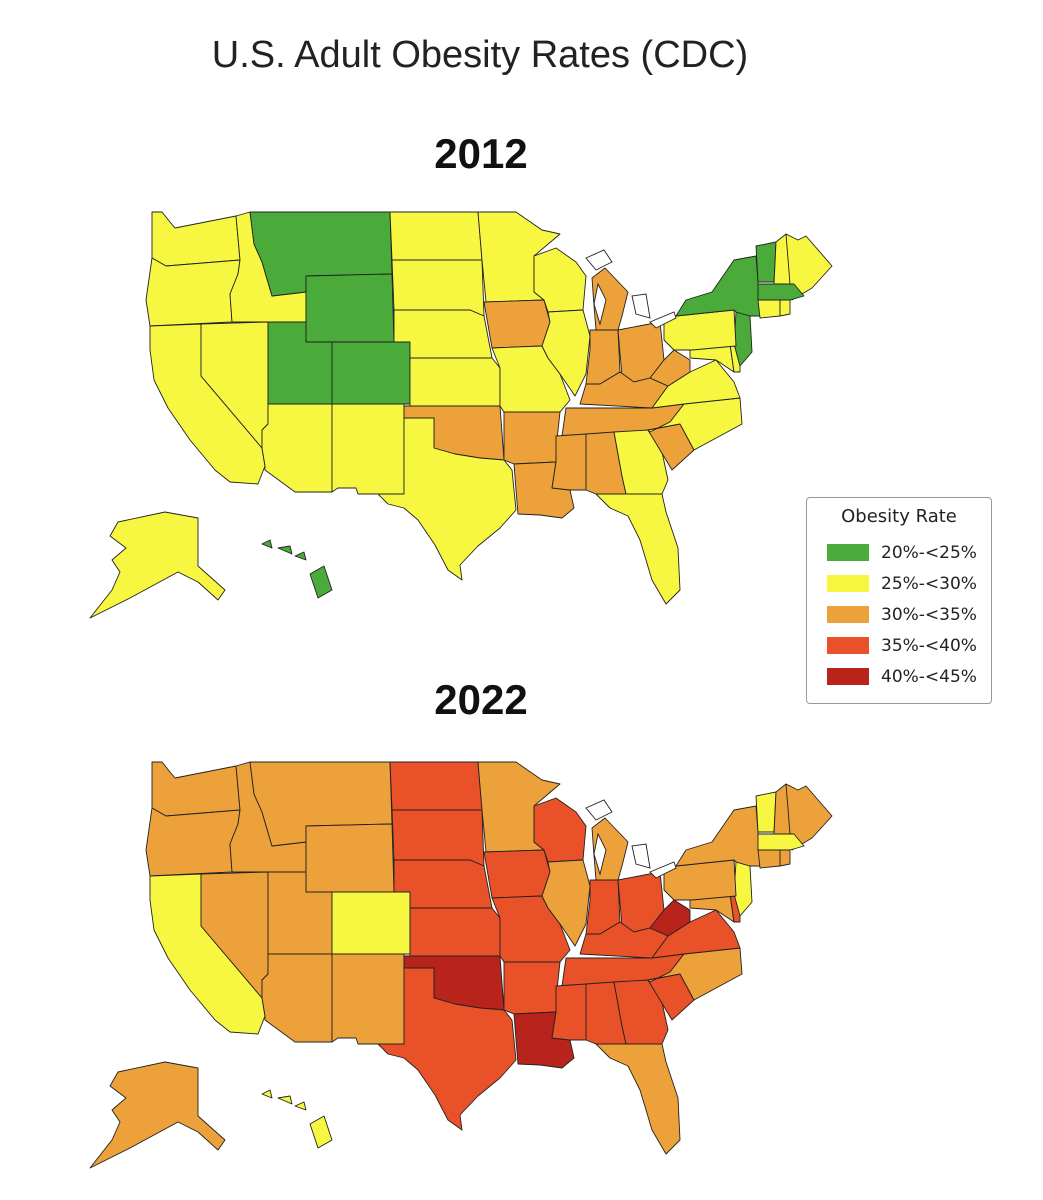 The width and height of the screenshot is (1043, 1200). I want to click on legend-label: 35%-<40%, so click(929, 645).